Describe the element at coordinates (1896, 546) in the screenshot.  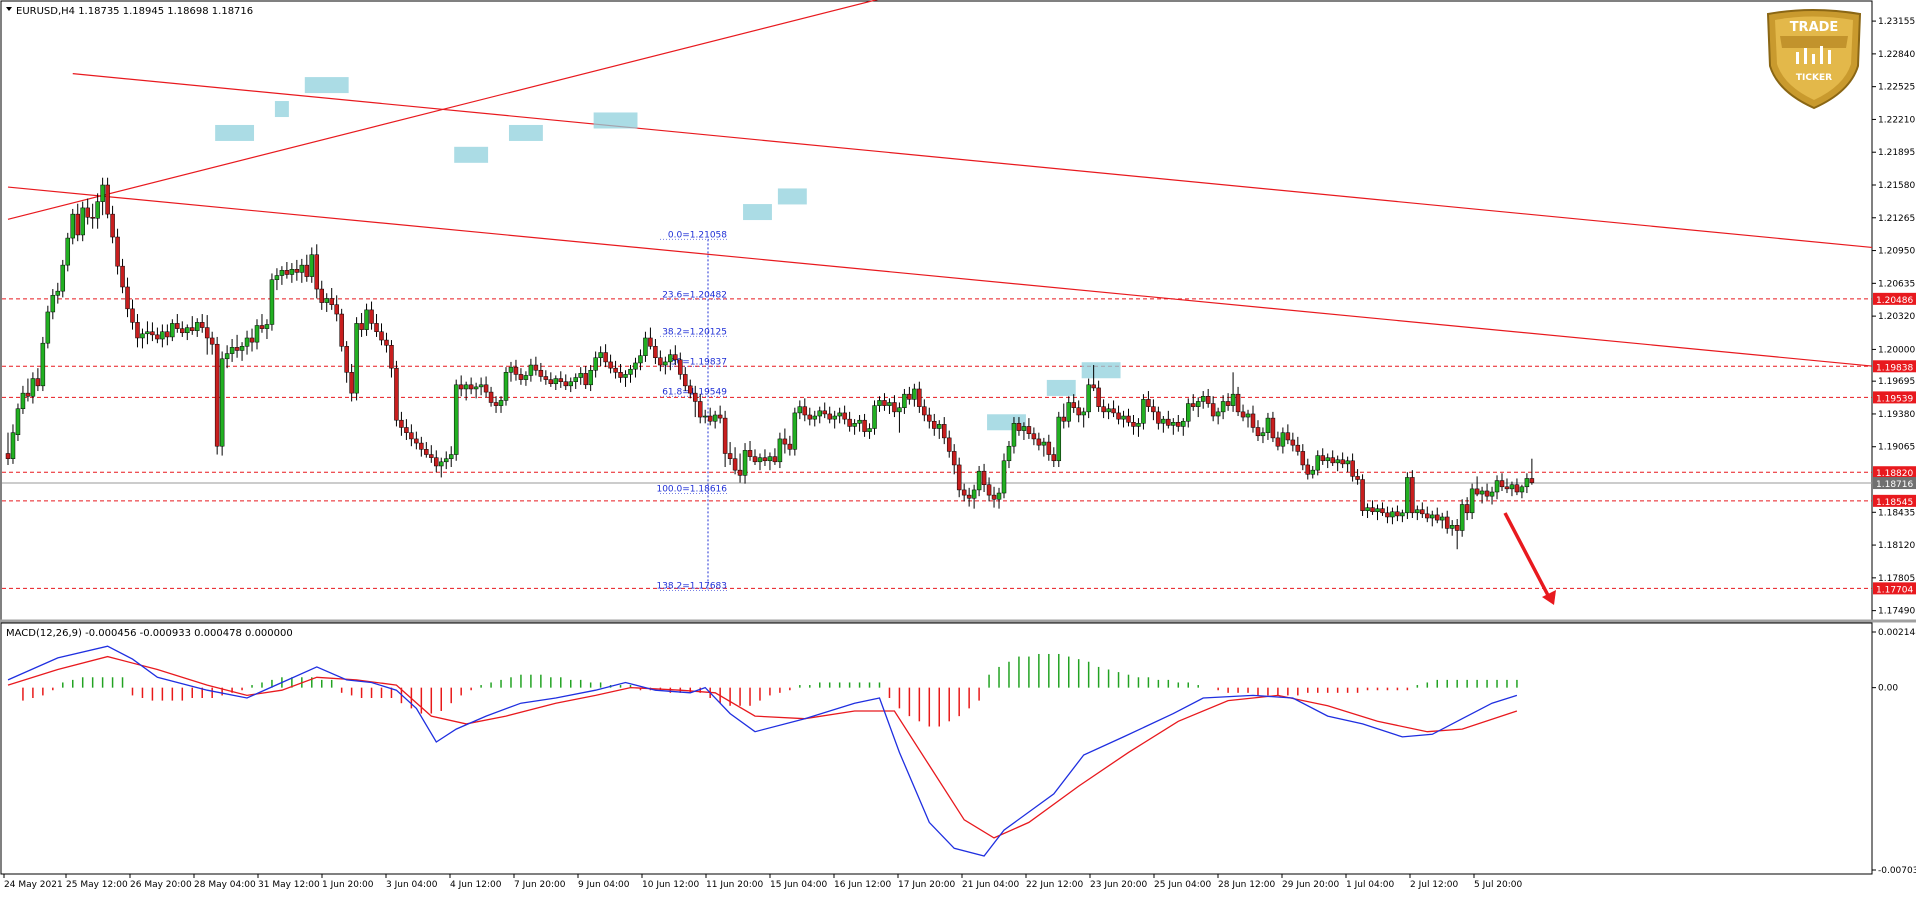
I see `price-tick-label: 1.18120` at that location.